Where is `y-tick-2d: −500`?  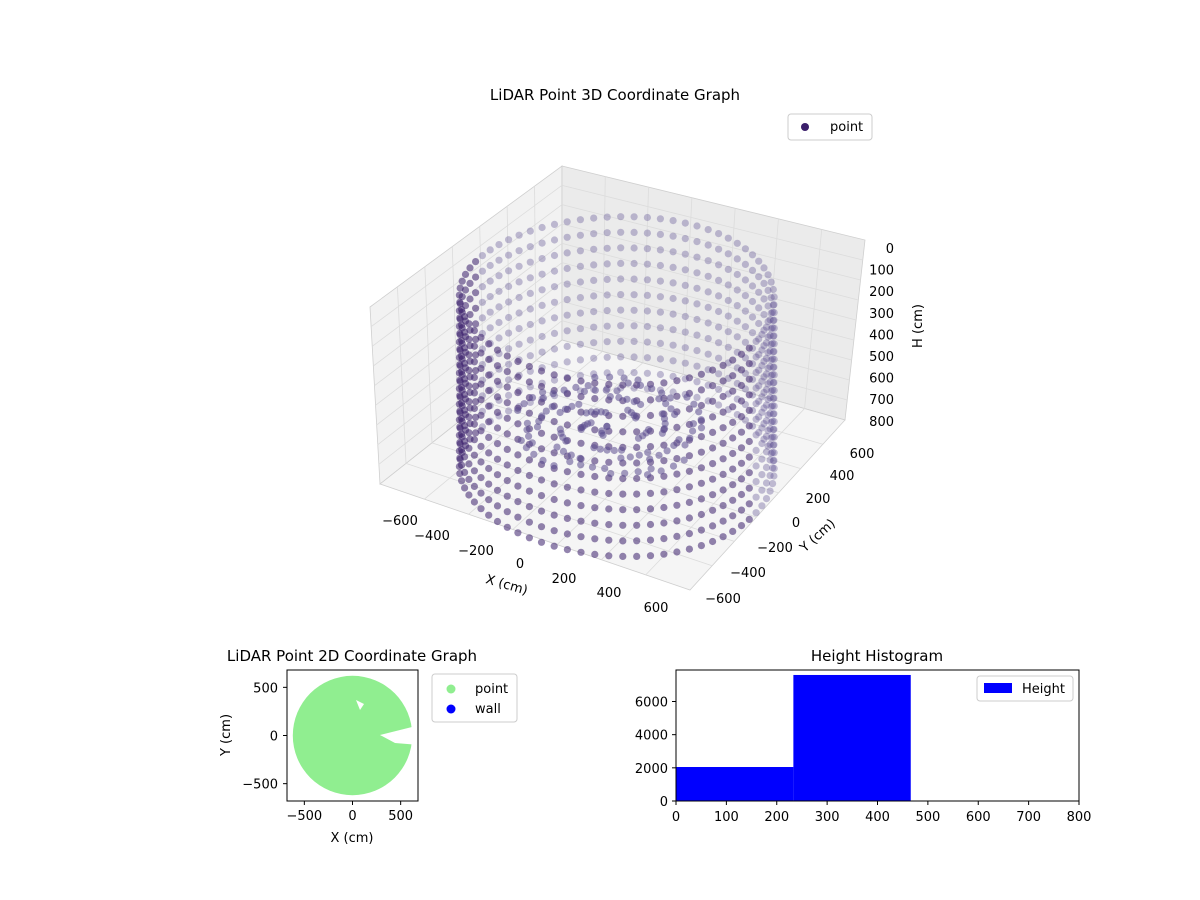 y-tick-2d: −500 is located at coordinates (260, 785).